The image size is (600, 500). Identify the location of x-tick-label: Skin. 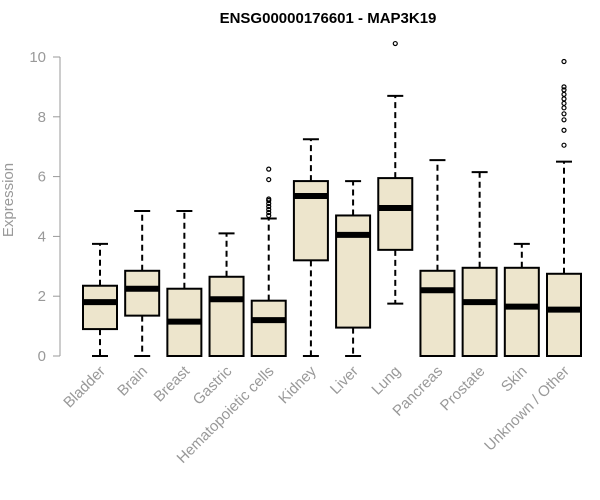
(514, 379).